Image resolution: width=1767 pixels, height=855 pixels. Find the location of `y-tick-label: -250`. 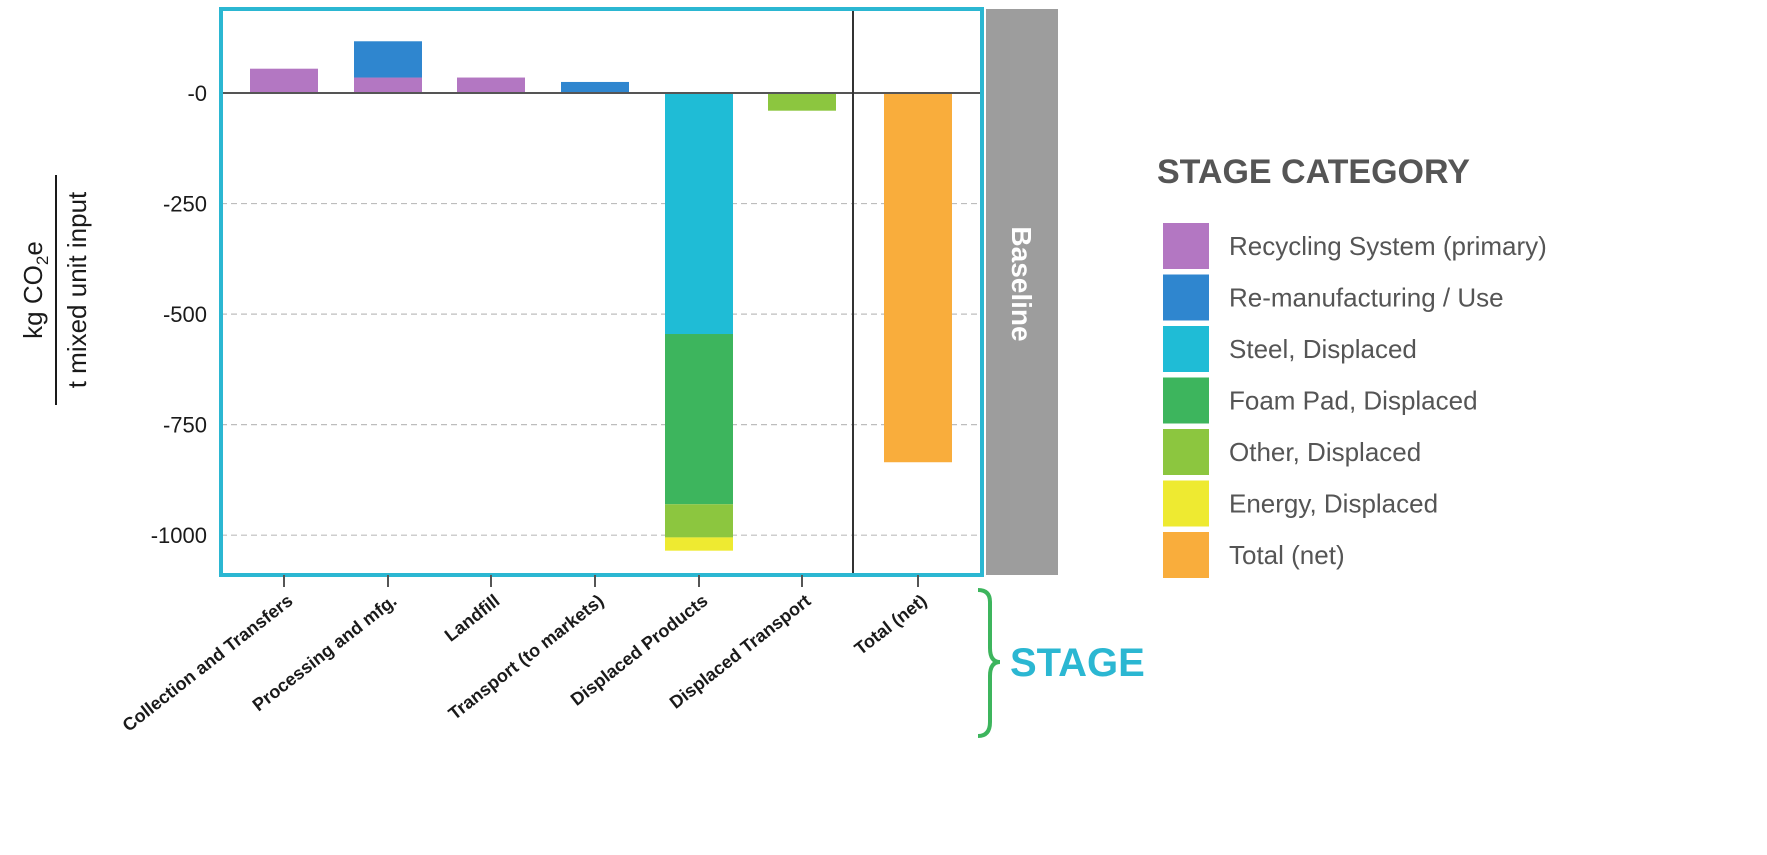

y-tick-label: -250 is located at coordinates (185, 204).